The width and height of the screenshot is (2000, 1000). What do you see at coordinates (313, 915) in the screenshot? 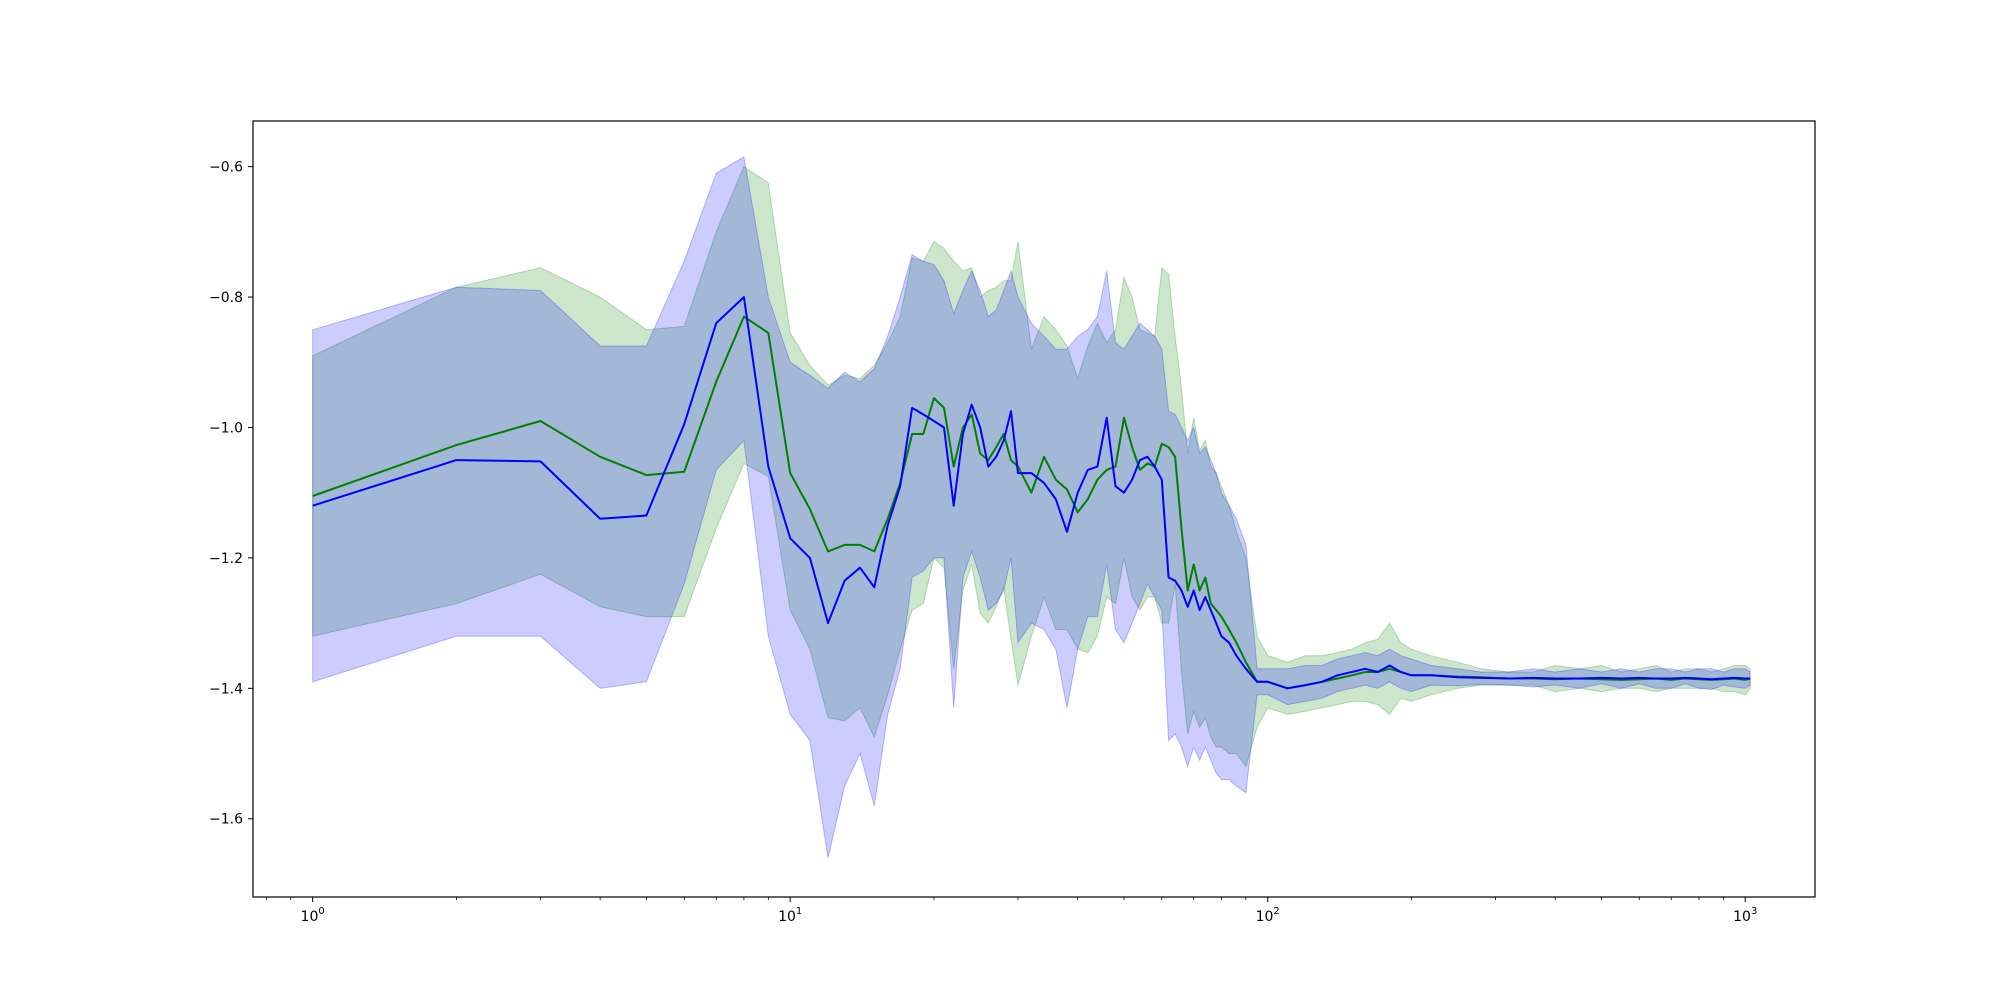
I see `x-tick-label: 10⁰` at bounding box center [313, 915].